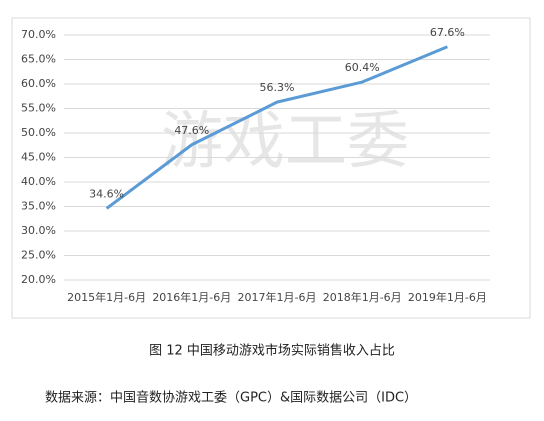 The height and width of the screenshot is (421, 544). I want to click on x-tick-label: 2019年1月-6月, so click(447, 297).